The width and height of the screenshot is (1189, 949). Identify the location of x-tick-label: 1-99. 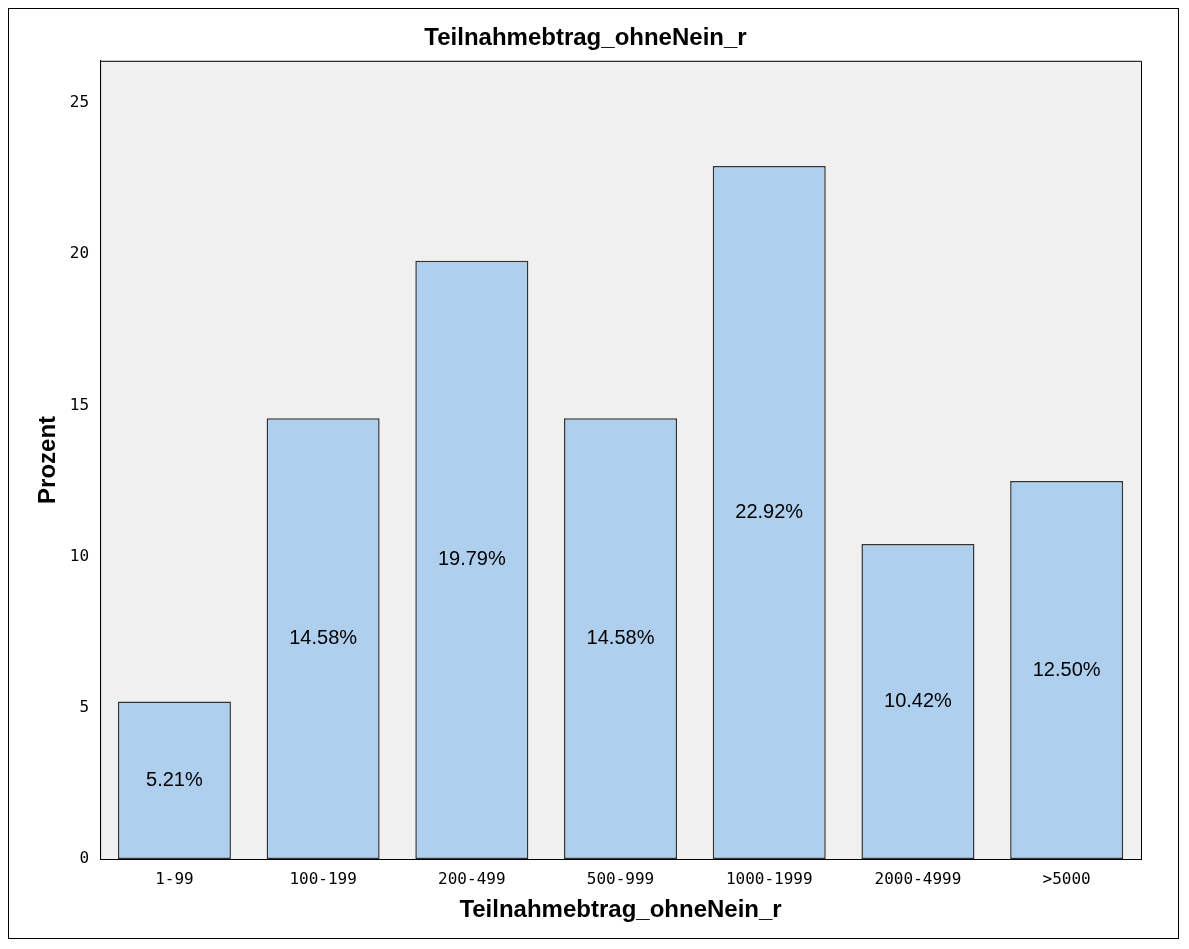
(174, 878).